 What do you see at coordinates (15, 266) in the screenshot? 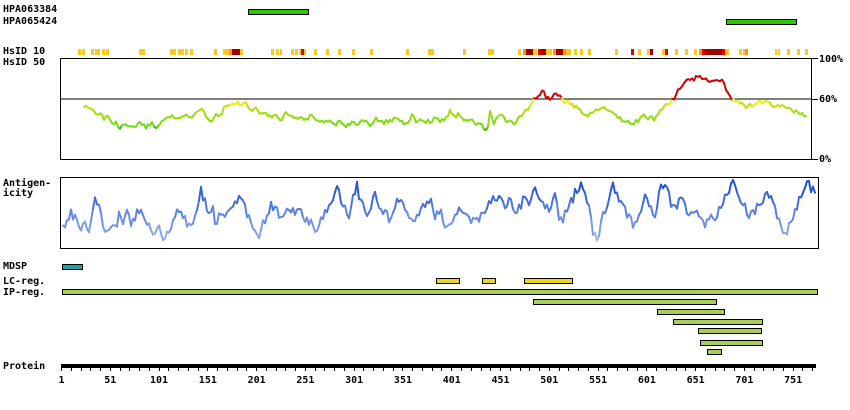
I see `mdsp-label: MDSP` at bounding box center [15, 266].